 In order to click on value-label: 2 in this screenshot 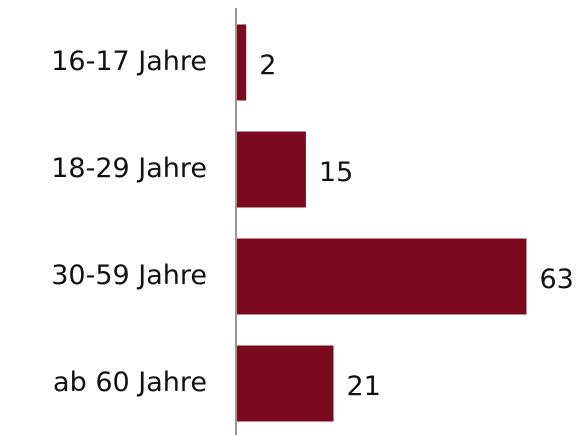, I will do `click(267, 65)`.